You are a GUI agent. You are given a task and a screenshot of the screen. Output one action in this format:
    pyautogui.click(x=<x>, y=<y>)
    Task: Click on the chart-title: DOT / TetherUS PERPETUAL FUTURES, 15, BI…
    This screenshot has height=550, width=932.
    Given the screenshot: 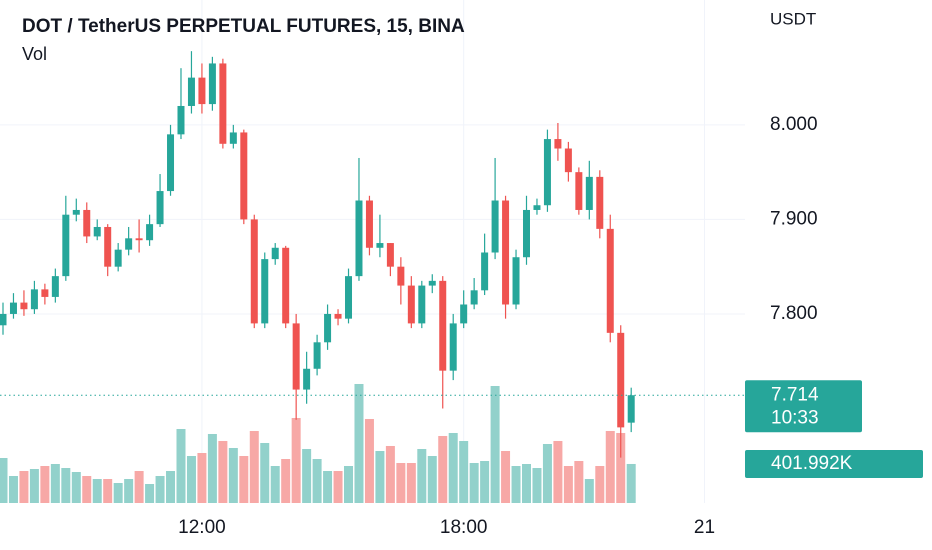 What is the action you would take?
    pyautogui.click(x=243, y=26)
    